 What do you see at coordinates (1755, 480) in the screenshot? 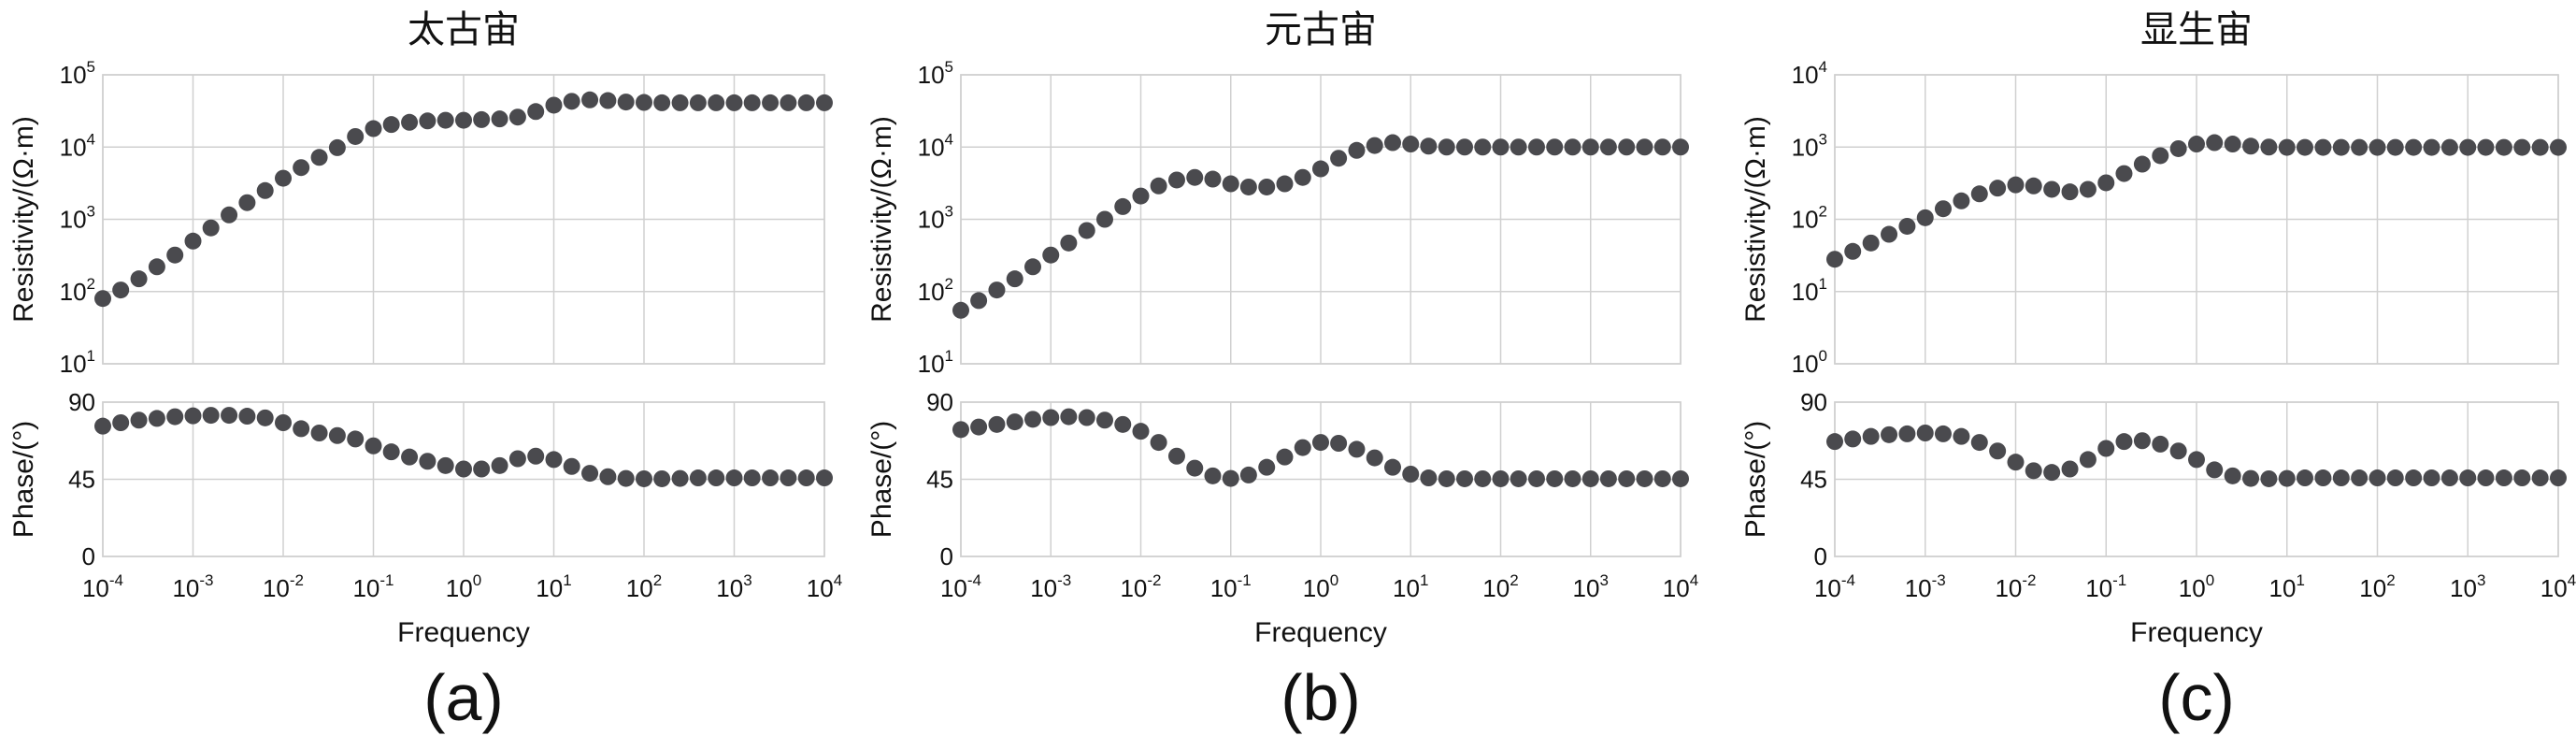
I see `phase-axis-title: Phase/(°)` at bounding box center [1755, 480].